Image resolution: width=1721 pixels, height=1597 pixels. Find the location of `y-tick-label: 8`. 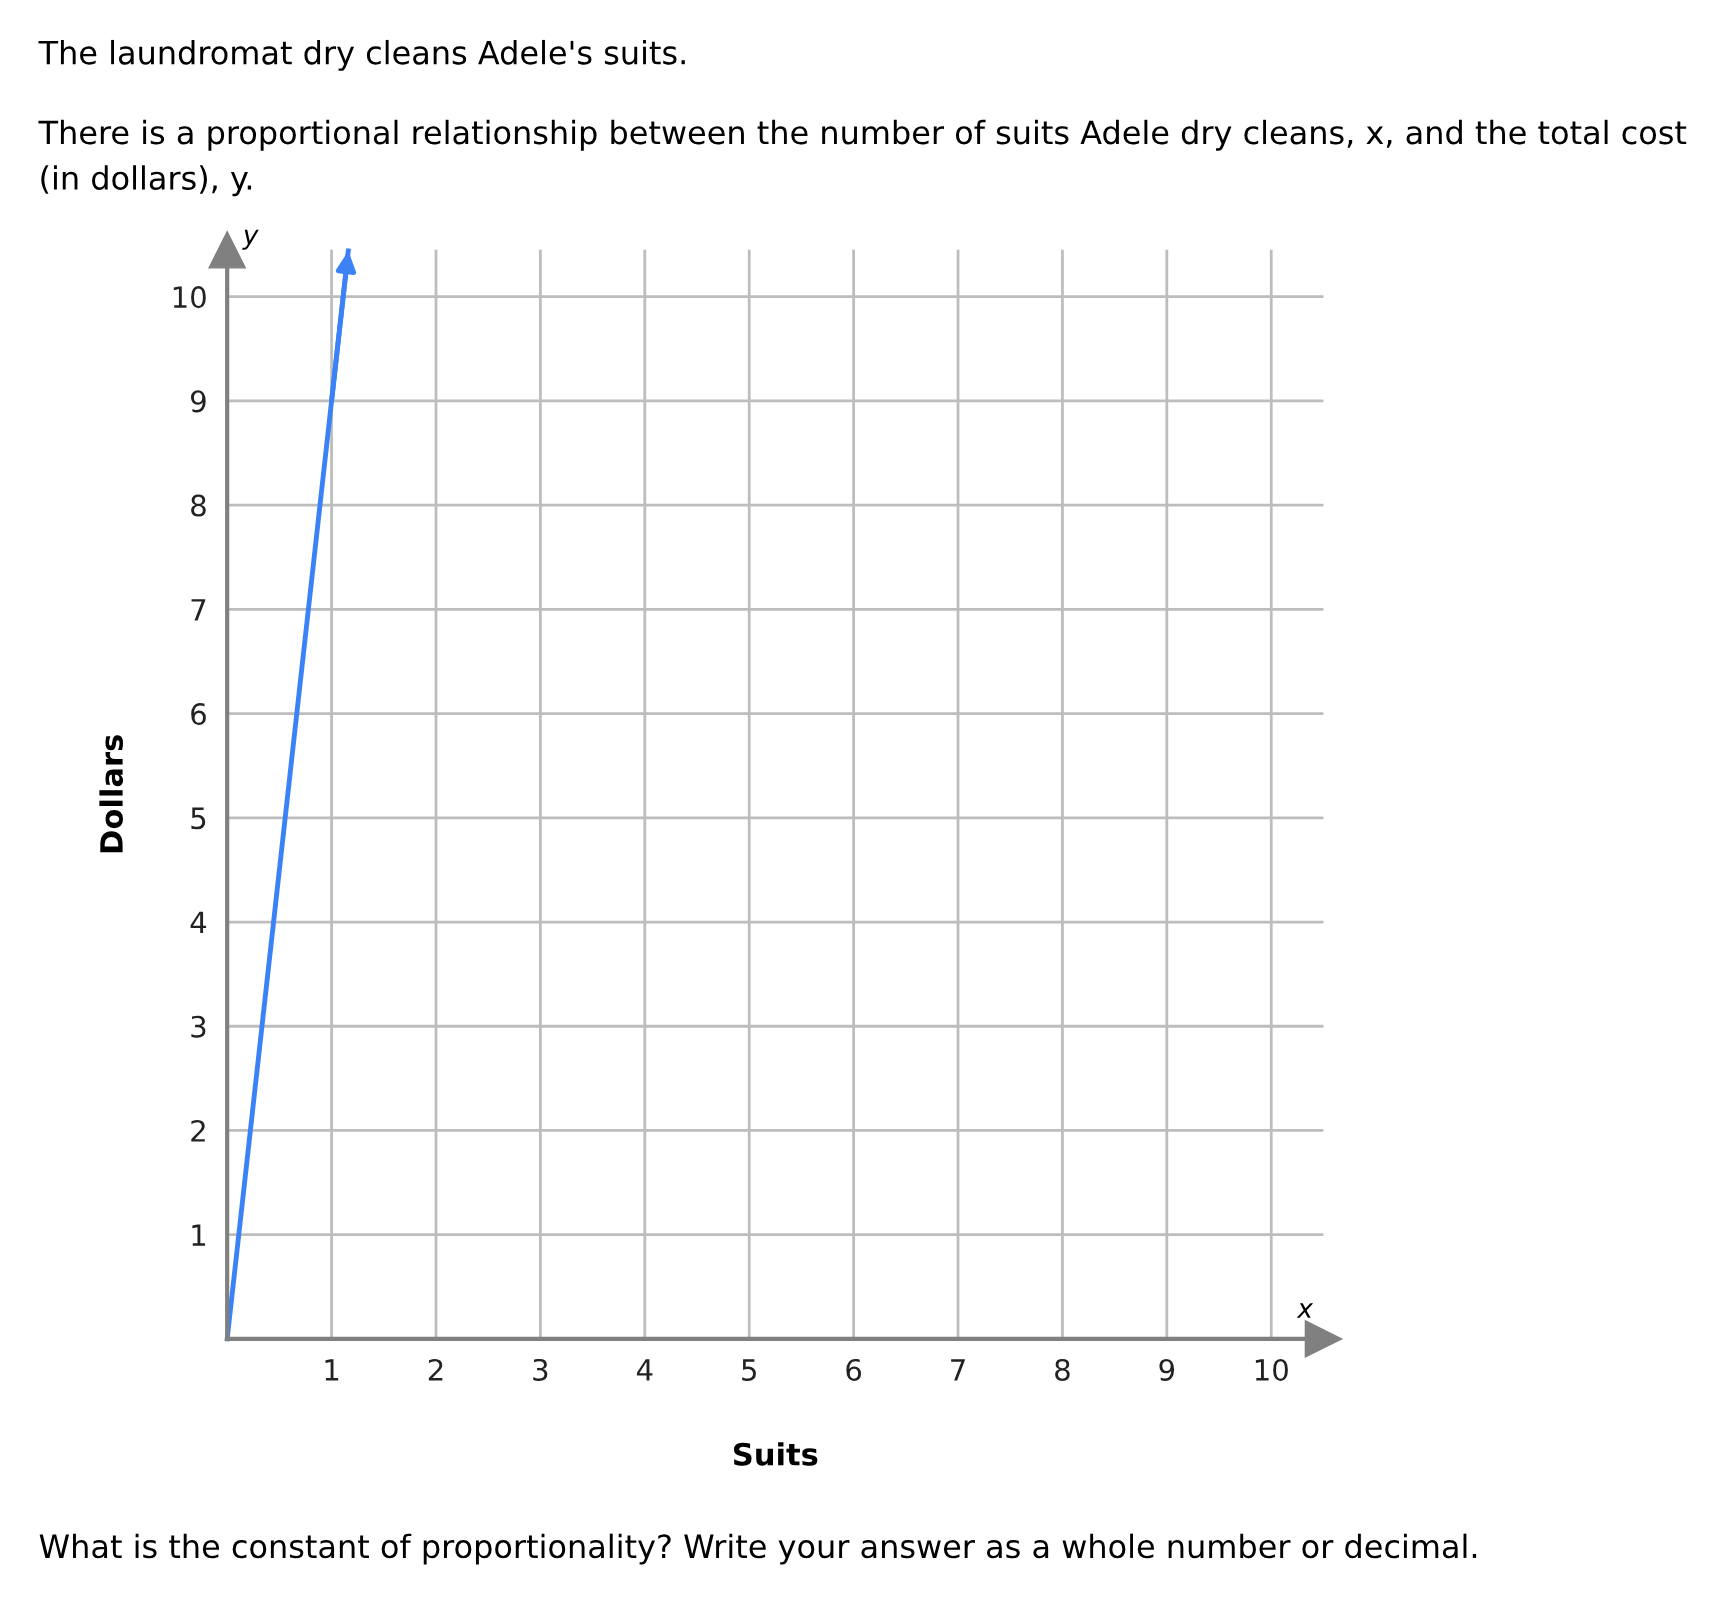

y-tick-label: 8 is located at coordinates (198, 505).